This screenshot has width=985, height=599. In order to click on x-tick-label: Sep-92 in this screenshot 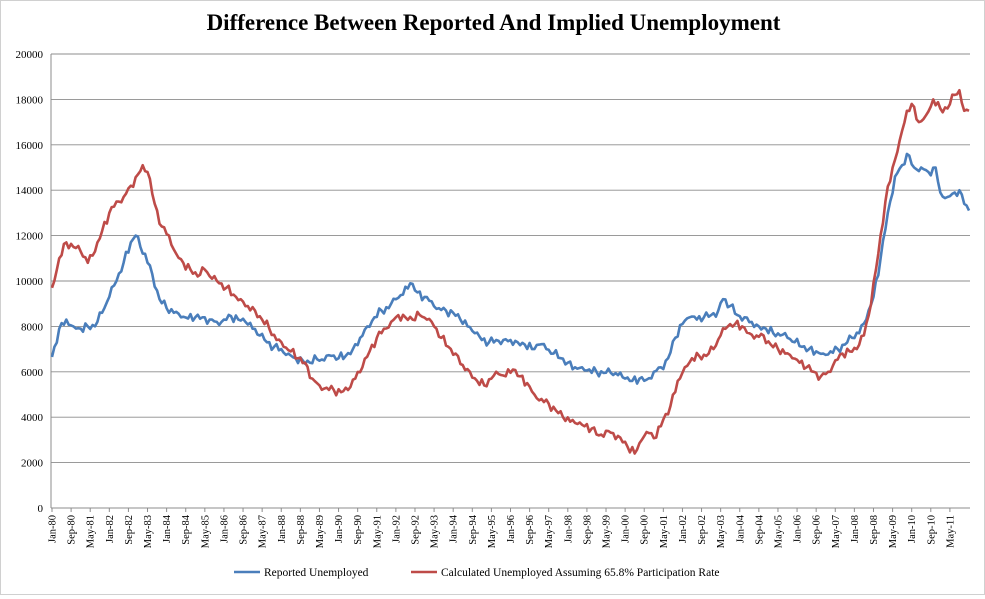, I will do `click(415, 530)`.